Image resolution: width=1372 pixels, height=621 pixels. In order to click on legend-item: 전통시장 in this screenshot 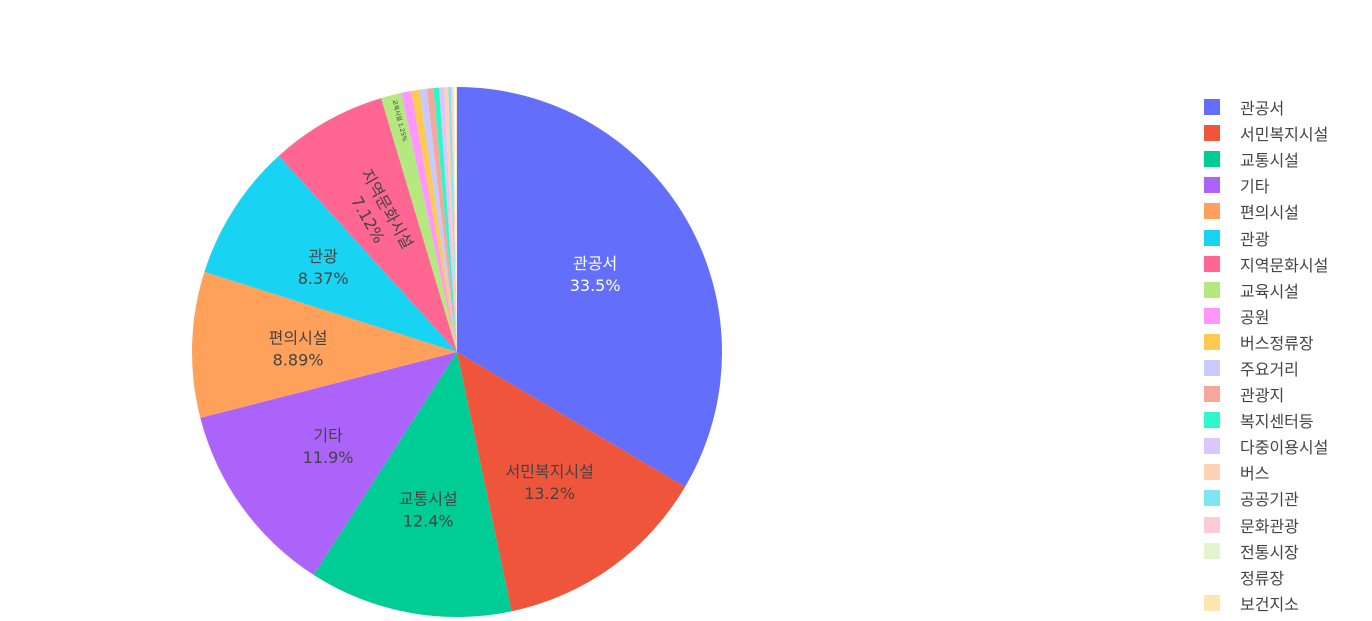, I will do `click(1281, 551)`.